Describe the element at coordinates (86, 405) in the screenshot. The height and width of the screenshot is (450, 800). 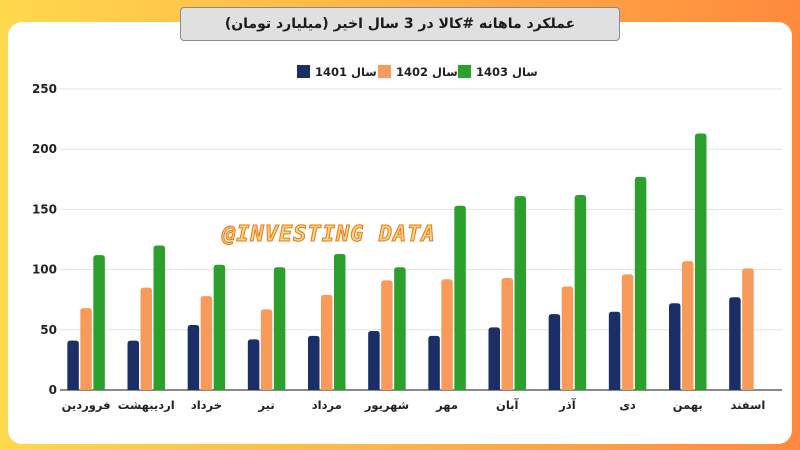
I see `x-category-label: فروردین` at that location.